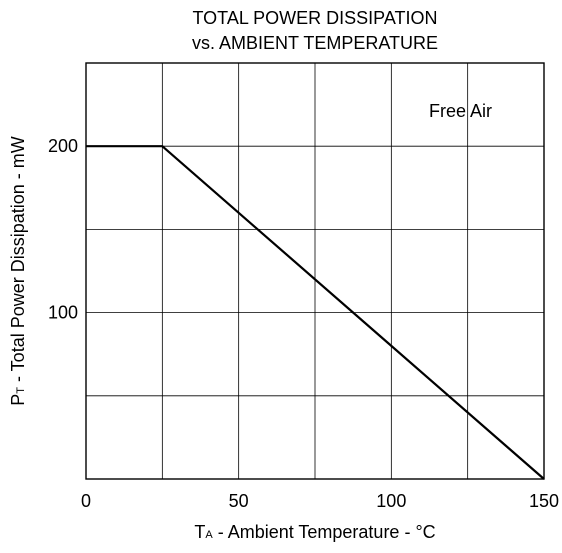 The height and width of the screenshot is (553, 562). I want to click on x-axis-label-rest: - Ambient Temperature - °C, so click(324, 532).